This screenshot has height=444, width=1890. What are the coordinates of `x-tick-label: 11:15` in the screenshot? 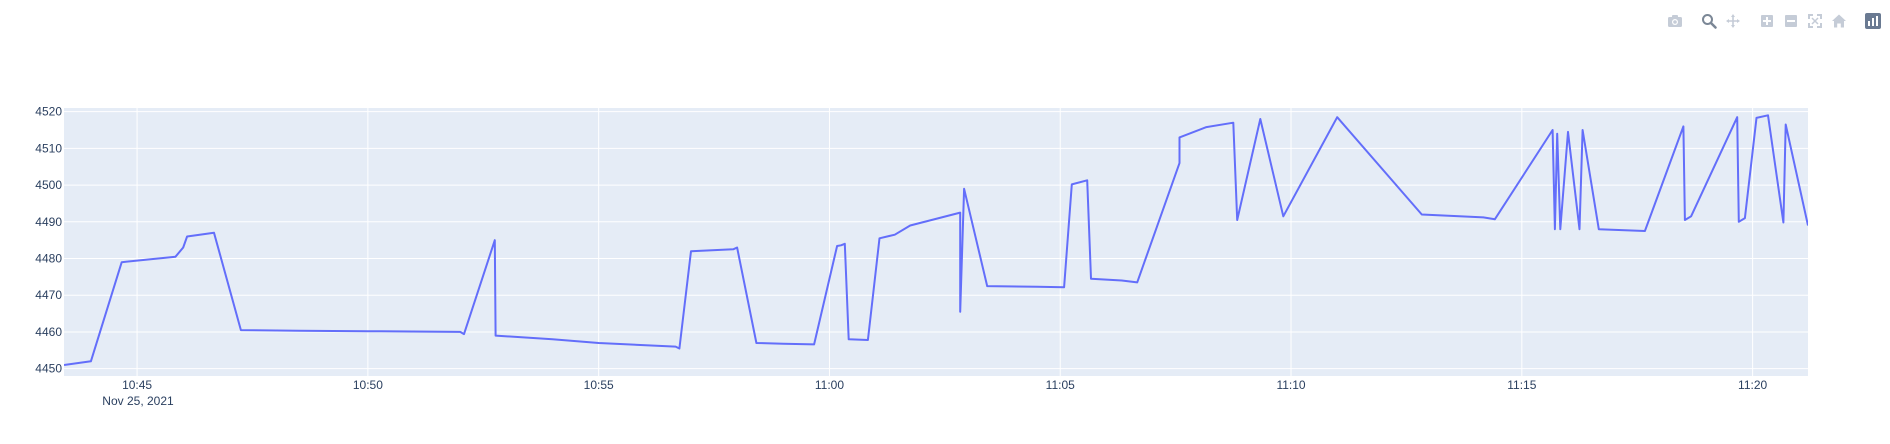 It's located at (1521, 385).